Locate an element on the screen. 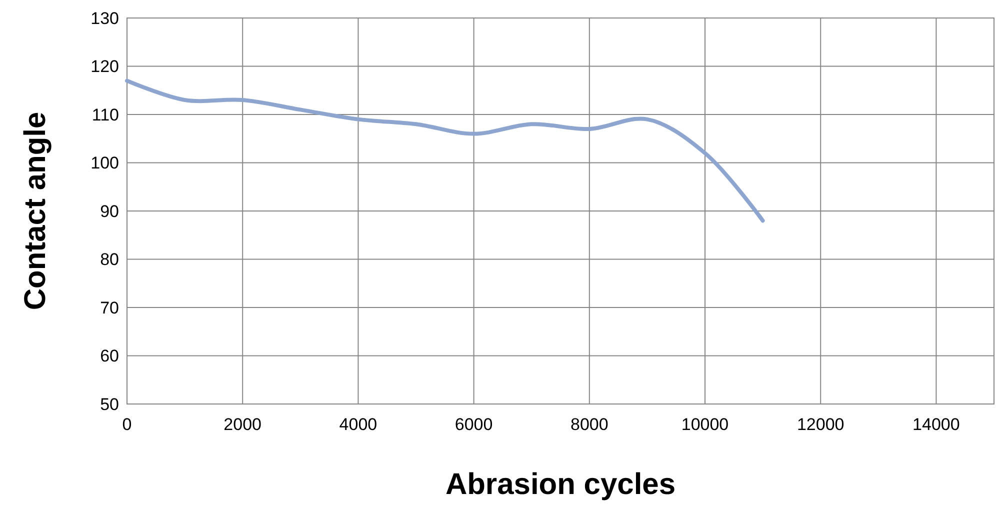  y-tick-label: 50 is located at coordinates (109, 404).